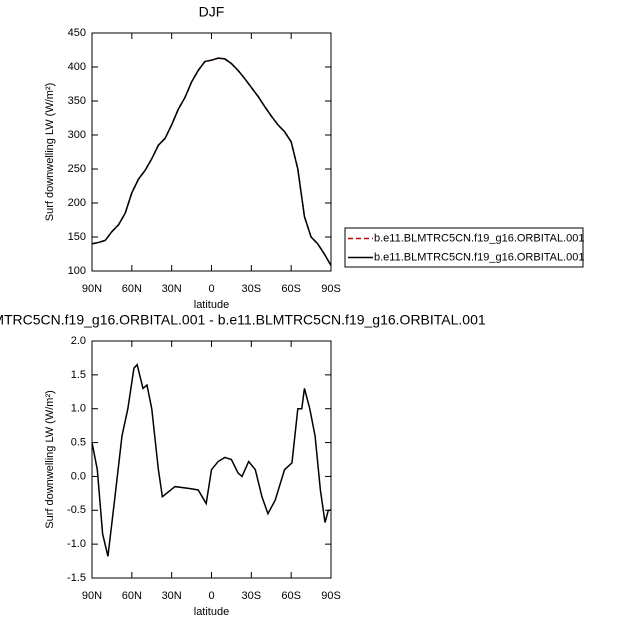 The height and width of the screenshot is (626, 627). Describe the element at coordinates (77, 237) in the screenshot. I see `y-tick-label: 150` at that location.